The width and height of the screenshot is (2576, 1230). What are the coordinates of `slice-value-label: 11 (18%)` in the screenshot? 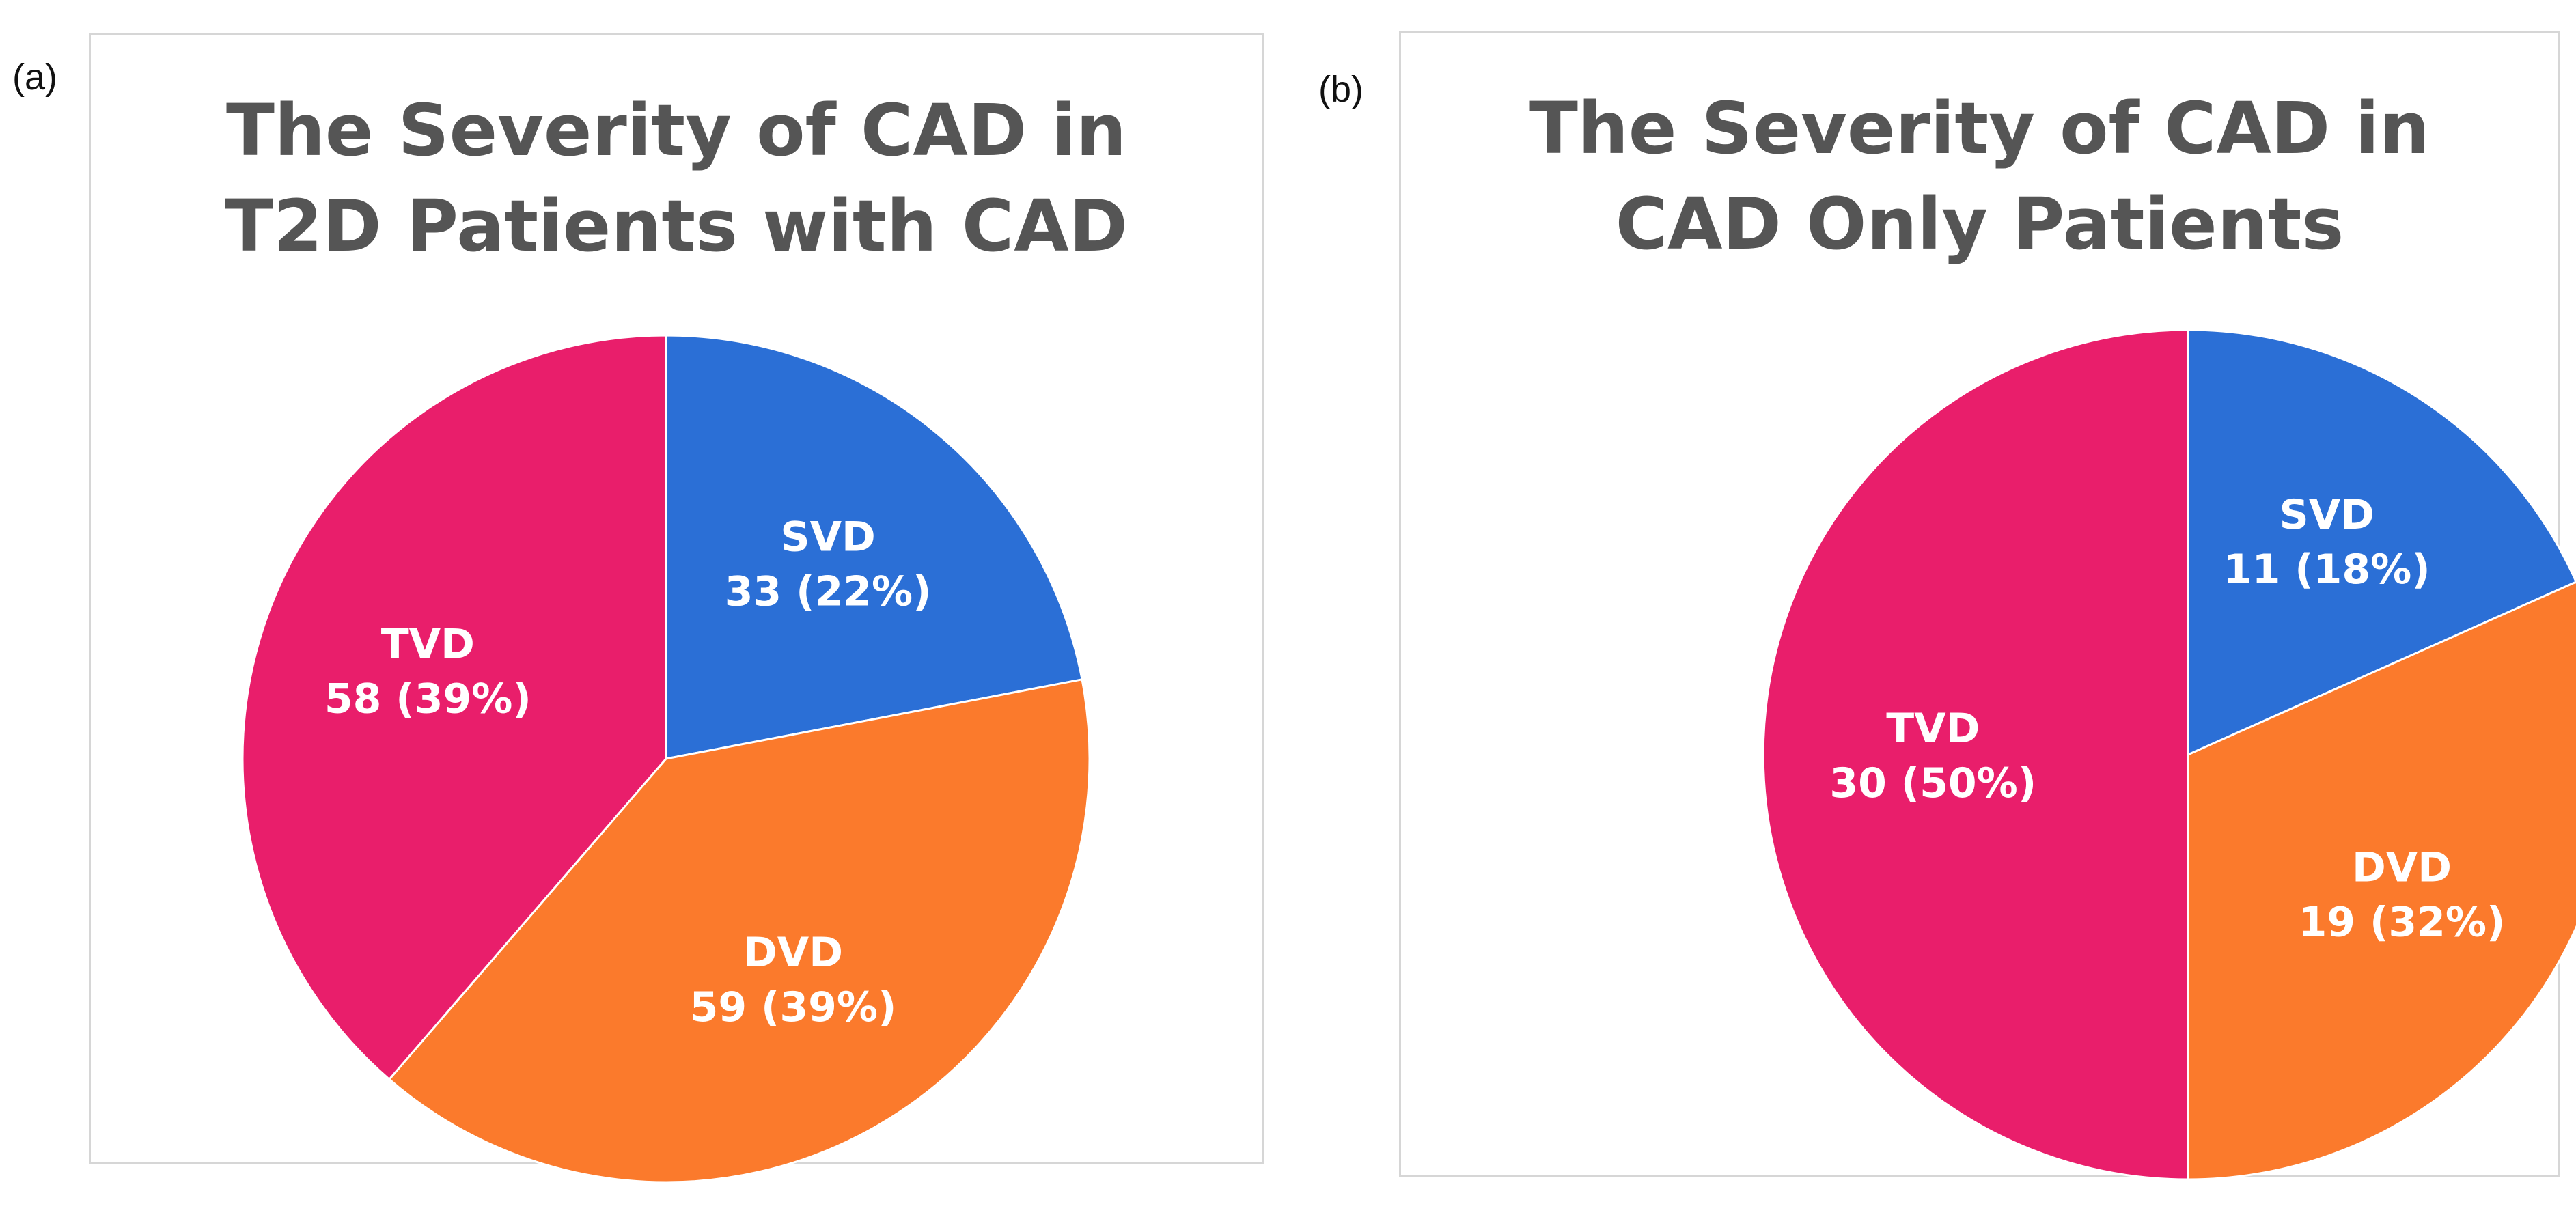 It's located at (2327, 569).